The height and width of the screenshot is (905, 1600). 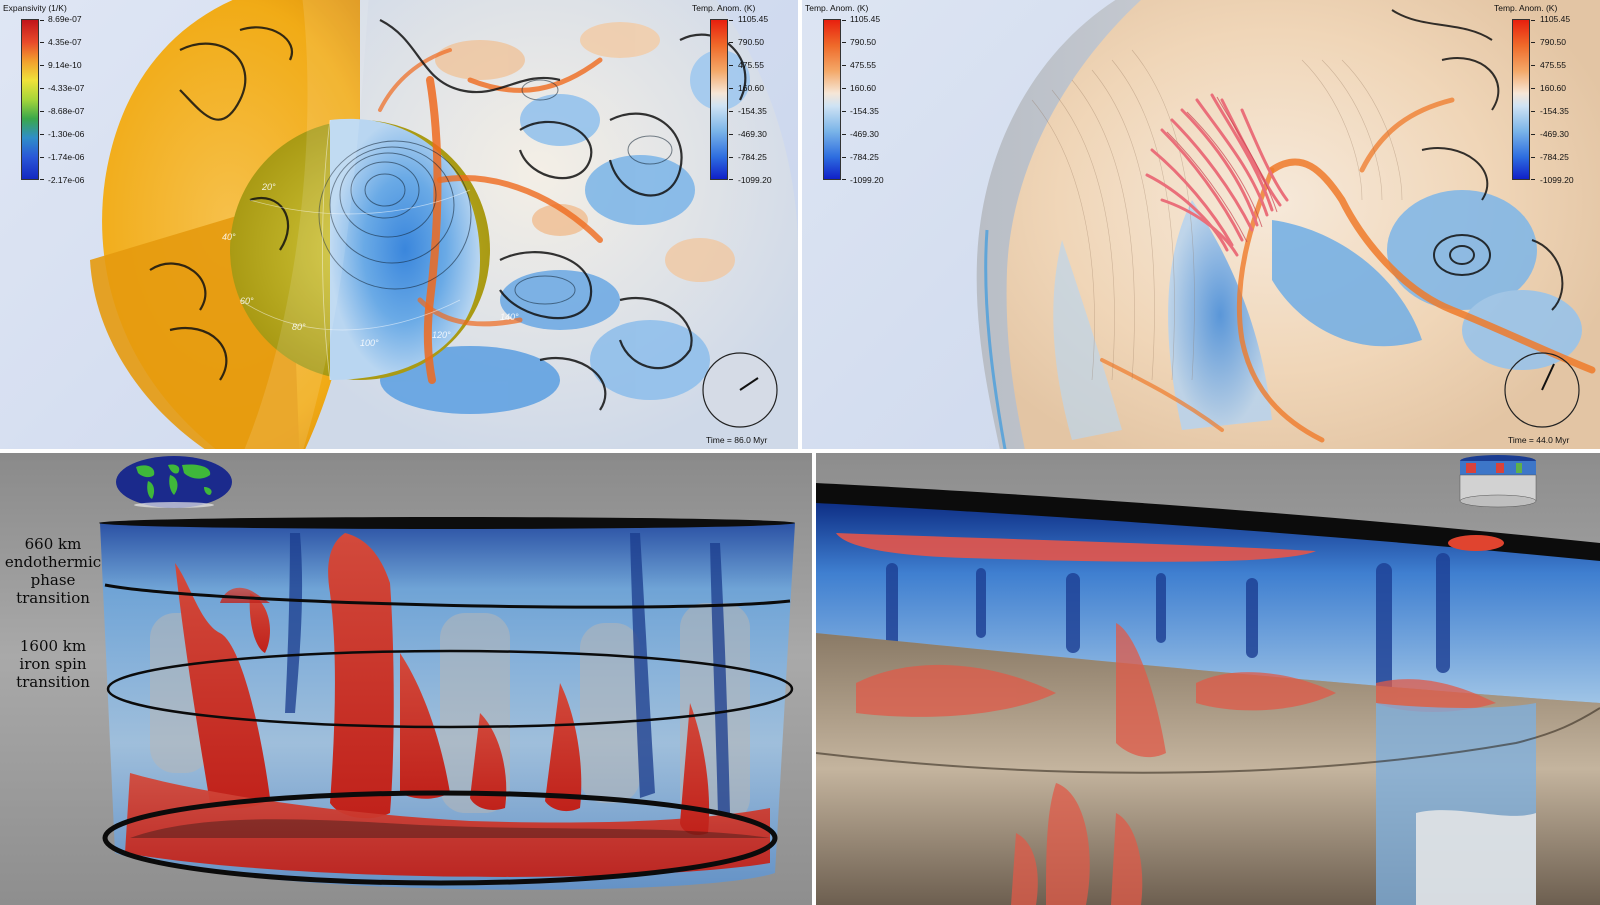 I want to click on hot-spot, so click(x=1476, y=543).